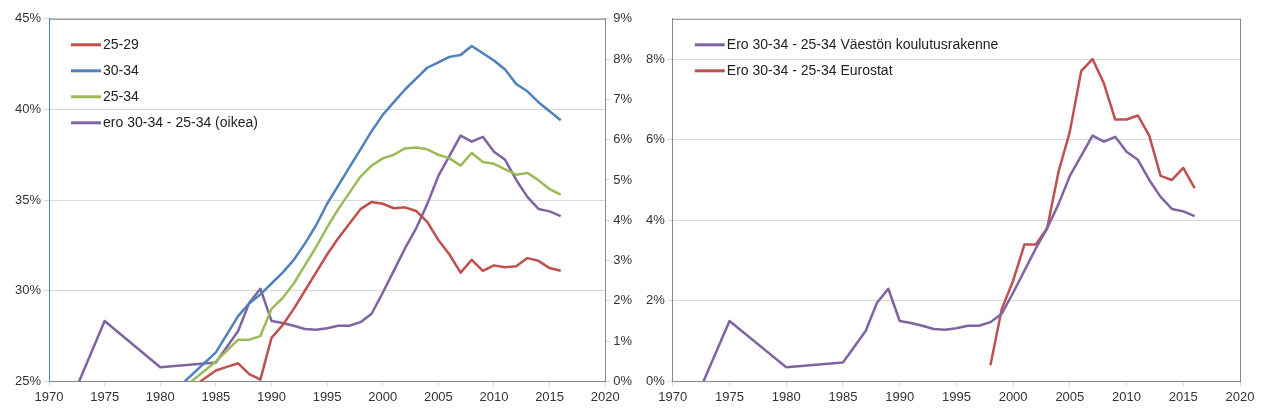 This screenshot has height=416, width=1279. I want to click on y2-tick-label: 9%, so click(623, 18).